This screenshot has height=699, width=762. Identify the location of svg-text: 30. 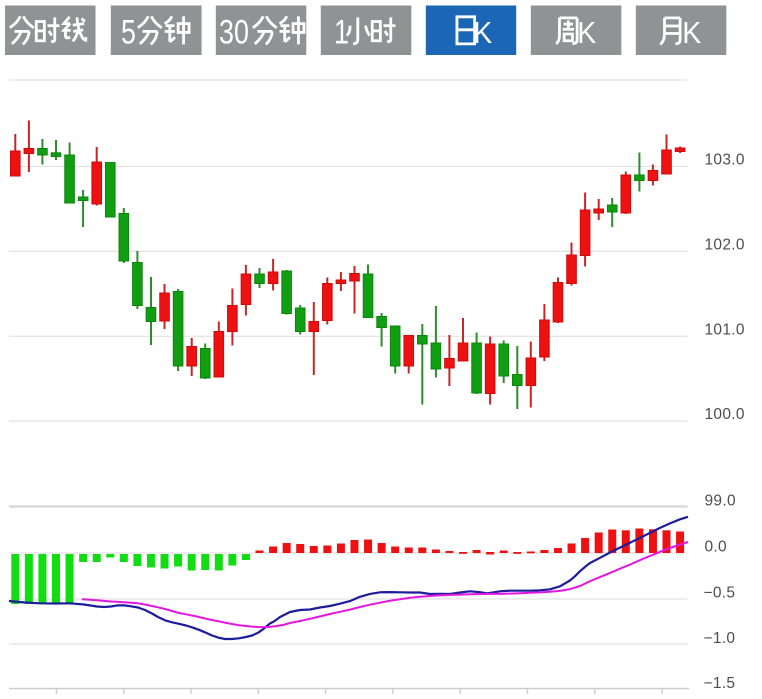
(234, 31).